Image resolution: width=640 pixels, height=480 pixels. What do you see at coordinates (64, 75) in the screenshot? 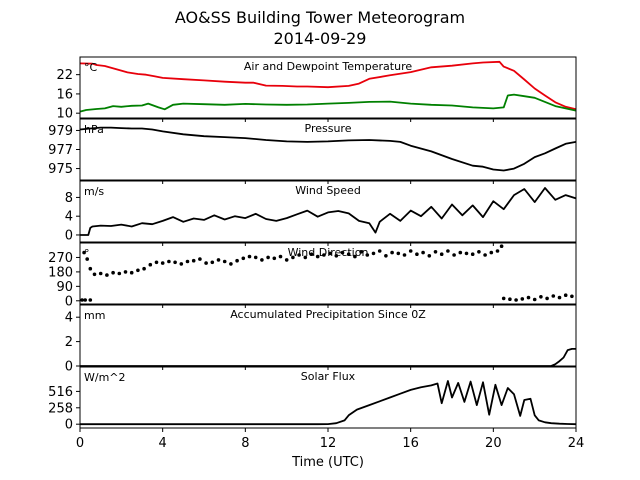
I see `panel-1-ytick-label-2: 22` at bounding box center [64, 75].